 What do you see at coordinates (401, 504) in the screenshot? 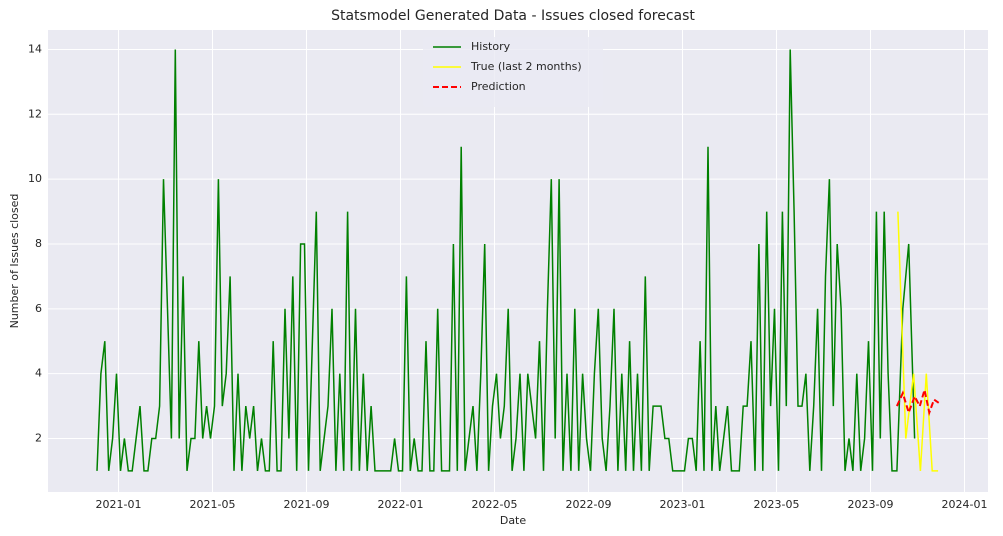
I see `x-tick-label: 2022-01` at bounding box center [401, 504].